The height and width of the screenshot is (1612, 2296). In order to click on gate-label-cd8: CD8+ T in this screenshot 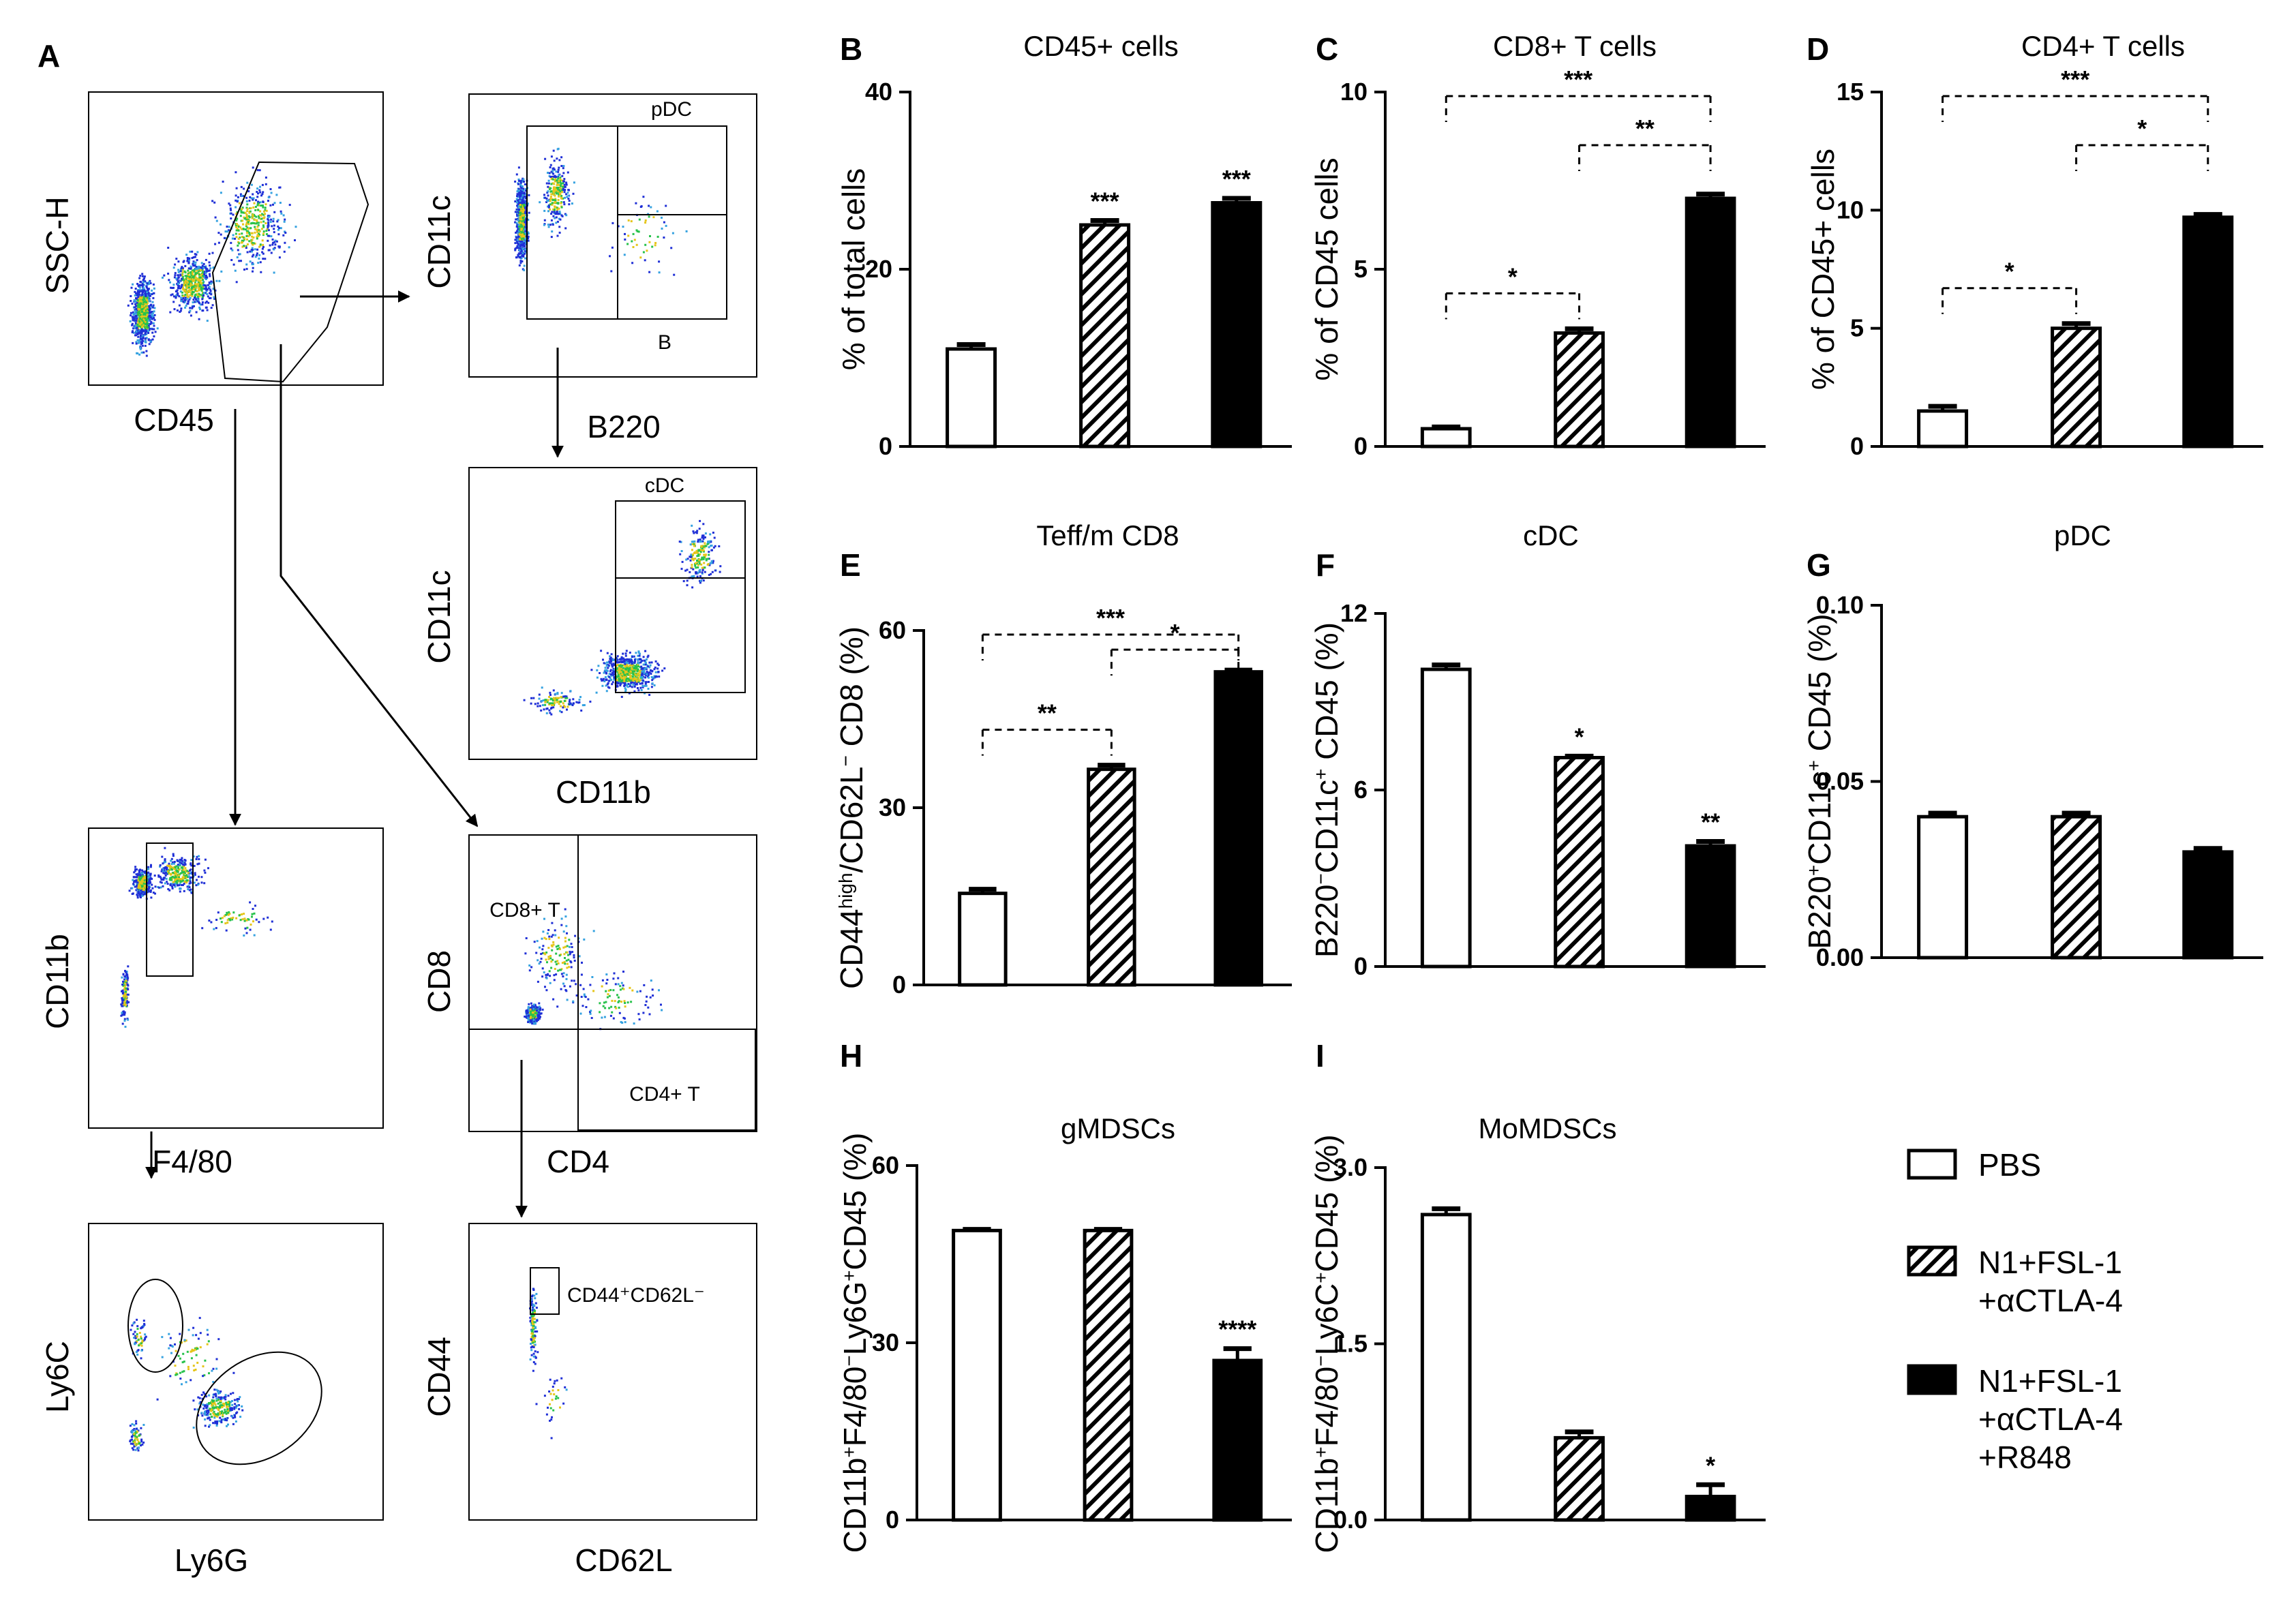, I will do `click(524, 910)`.